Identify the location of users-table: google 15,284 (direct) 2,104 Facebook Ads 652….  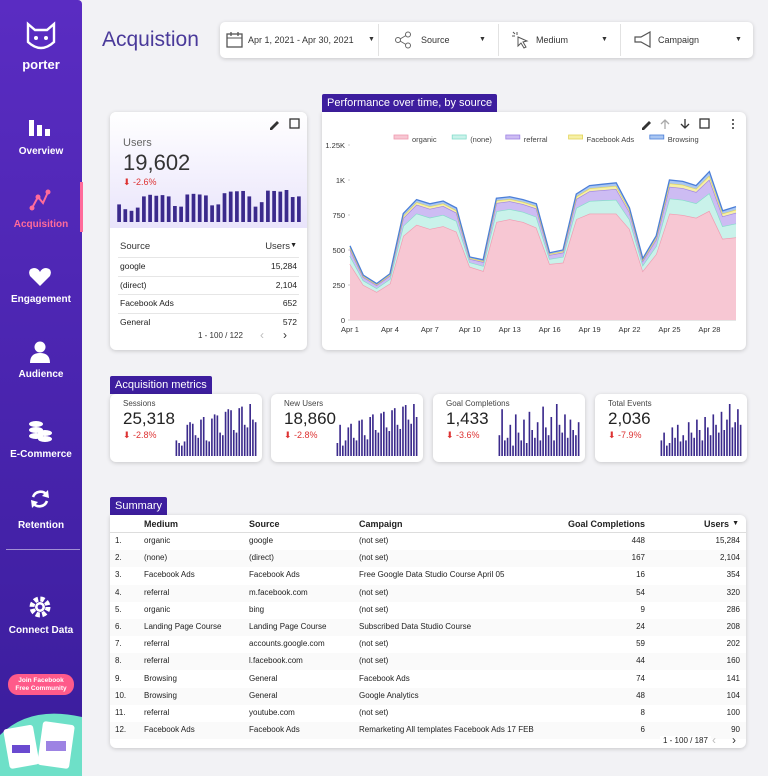
(208, 231).